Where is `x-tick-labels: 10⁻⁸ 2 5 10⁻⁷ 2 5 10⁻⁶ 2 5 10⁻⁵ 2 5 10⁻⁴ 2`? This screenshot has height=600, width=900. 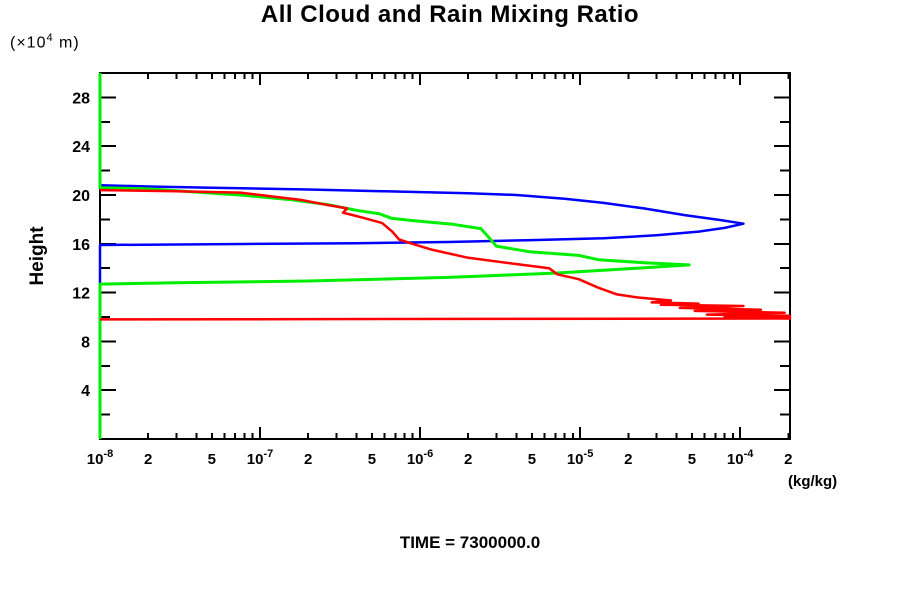
x-tick-labels: 10⁻⁸ 2 5 10⁻⁷ 2 5 10⁻⁶ 2 5 10⁻⁵ 2 5 10⁻⁴ 2 is located at coordinates (440, 458).